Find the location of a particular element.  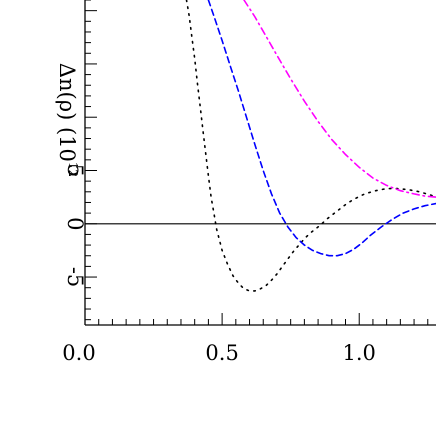

y-axis-label-exponent: 12 is located at coordinates (73, 169).